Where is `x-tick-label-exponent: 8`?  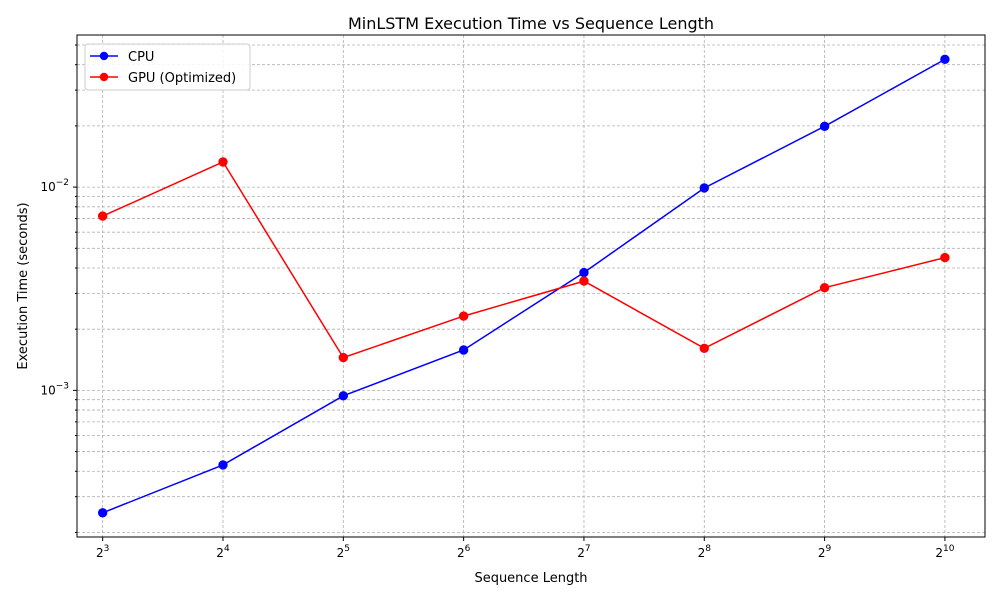
x-tick-label-exponent: 8 is located at coordinates (708, 549).